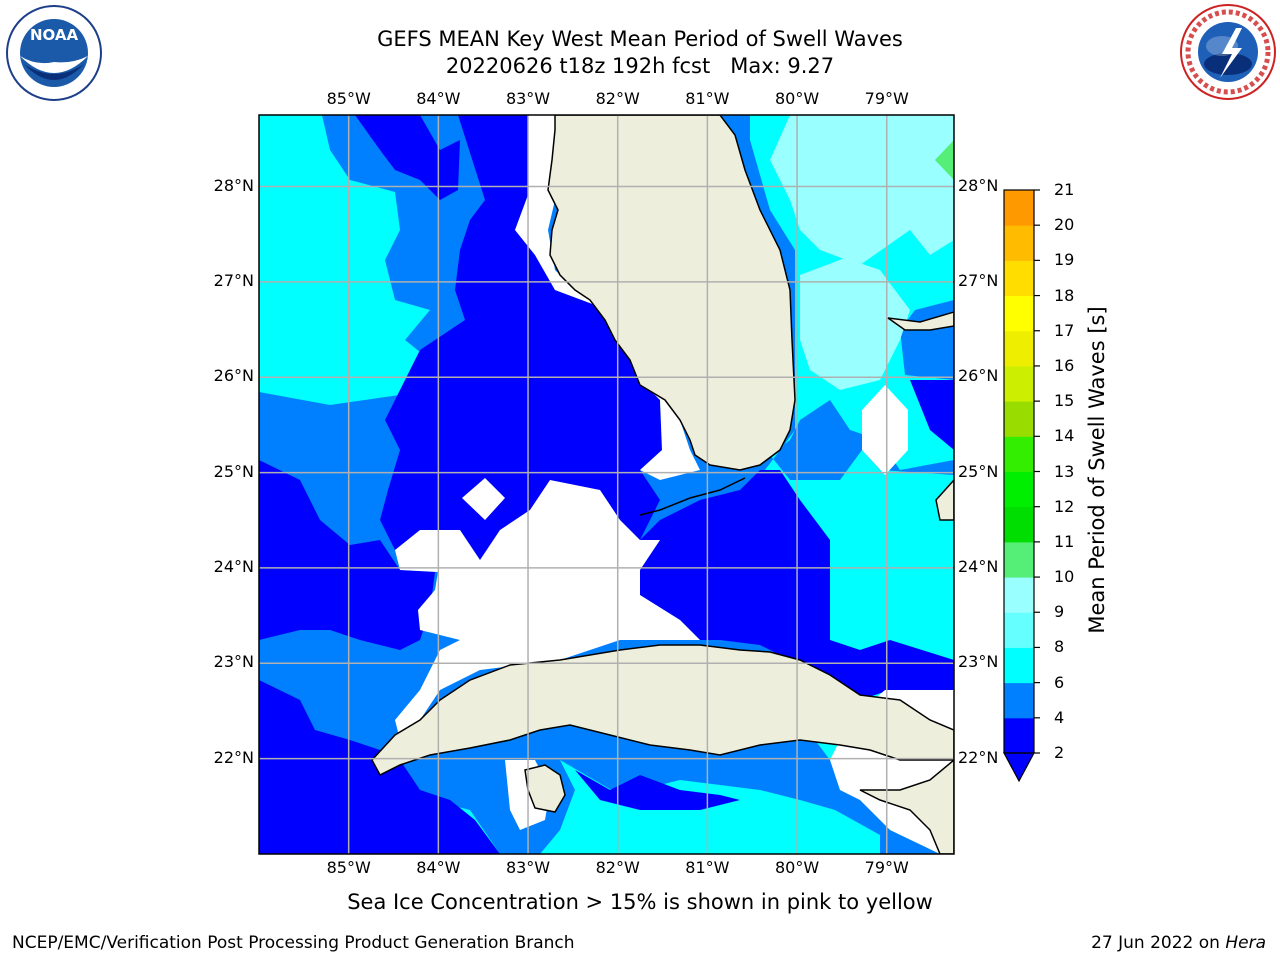 Image resolution: width=1280 pixels, height=960 pixels. What do you see at coordinates (1059, 647) in the screenshot?
I see `colorbar-tick-label: 8` at bounding box center [1059, 647].